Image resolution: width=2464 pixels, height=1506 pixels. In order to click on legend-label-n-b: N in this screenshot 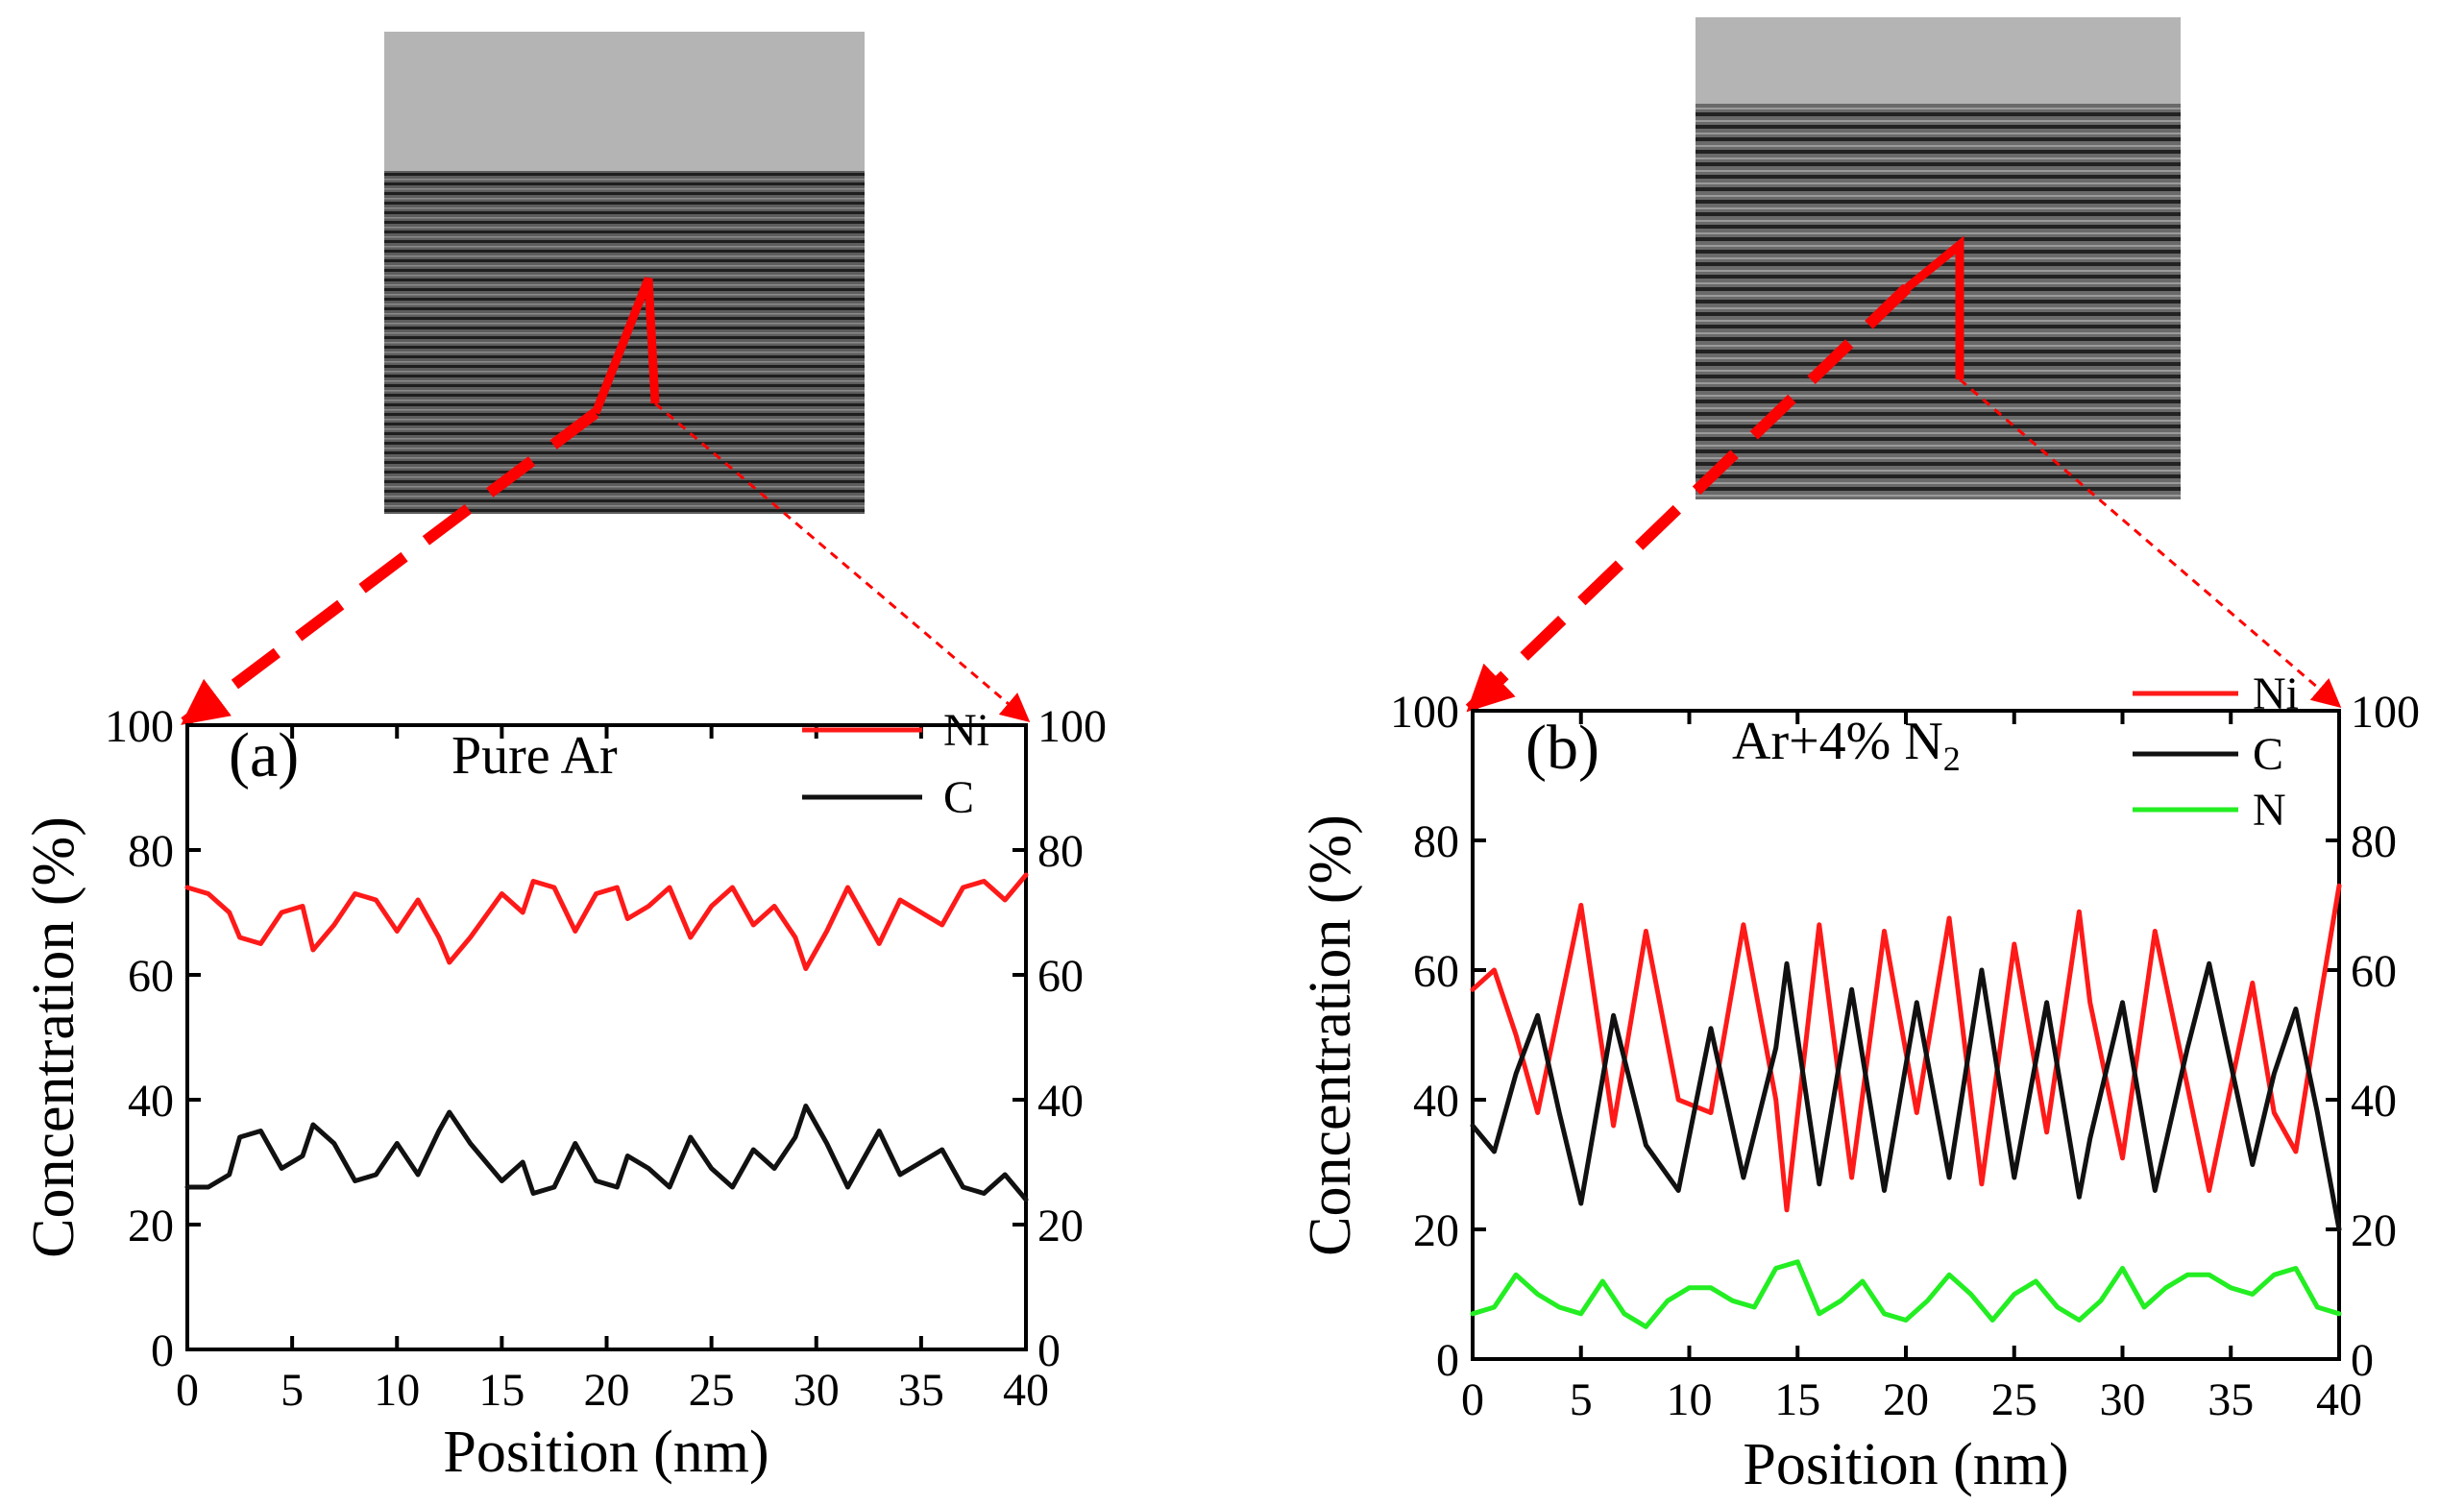, I will do `click(2270, 810)`.